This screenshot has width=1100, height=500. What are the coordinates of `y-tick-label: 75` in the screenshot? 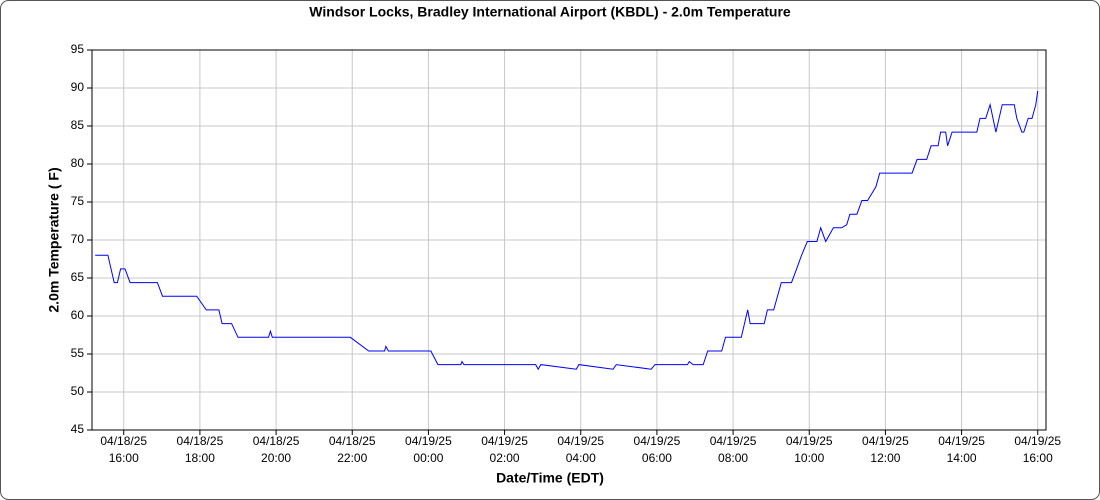 It's located at (78, 201).